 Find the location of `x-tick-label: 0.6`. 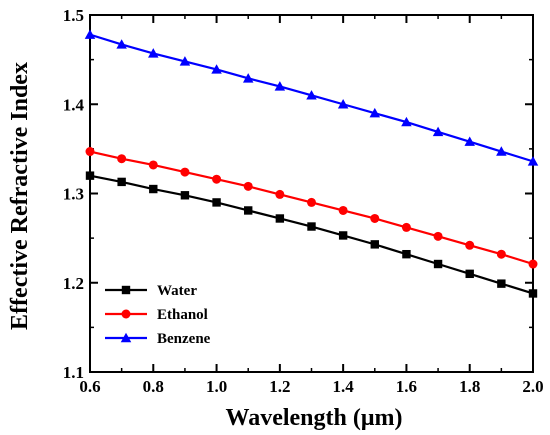

x-tick-label: 0.6 is located at coordinates (89, 386).